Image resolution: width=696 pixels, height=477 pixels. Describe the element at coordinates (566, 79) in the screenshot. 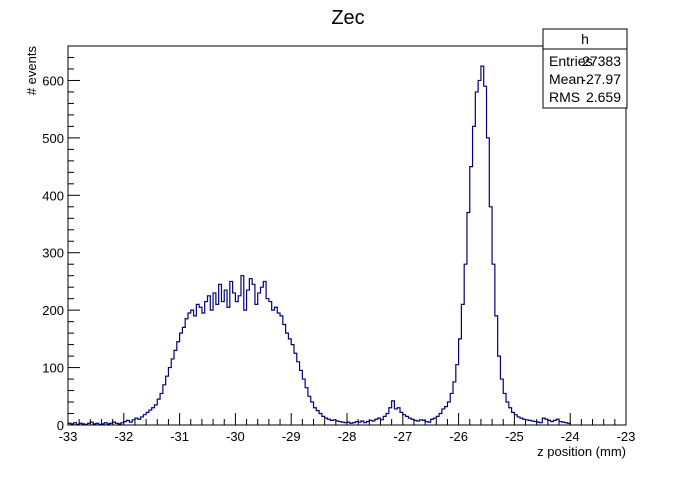

I see `stats-mean-label: Mean` at that location.